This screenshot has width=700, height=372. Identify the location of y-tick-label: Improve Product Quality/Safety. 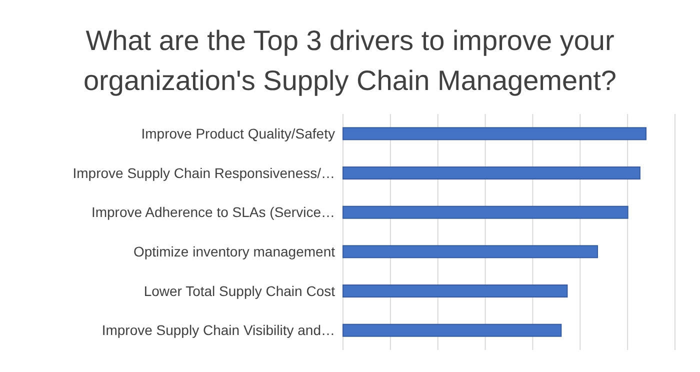
(238, 134).